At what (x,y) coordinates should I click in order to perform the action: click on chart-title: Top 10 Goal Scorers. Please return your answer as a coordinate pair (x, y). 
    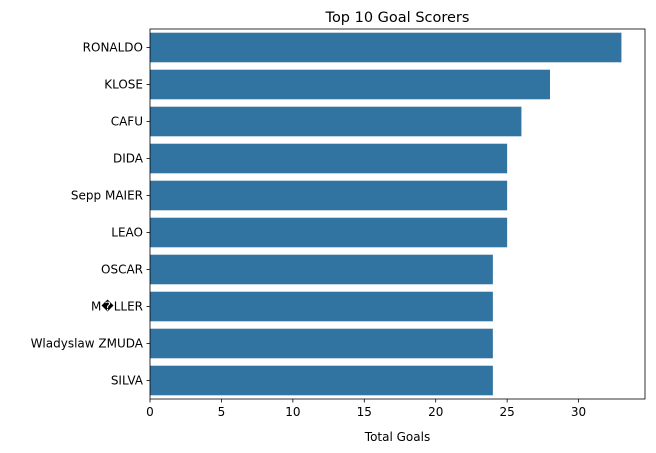
    Looking at the image, I should click on (397, 18).